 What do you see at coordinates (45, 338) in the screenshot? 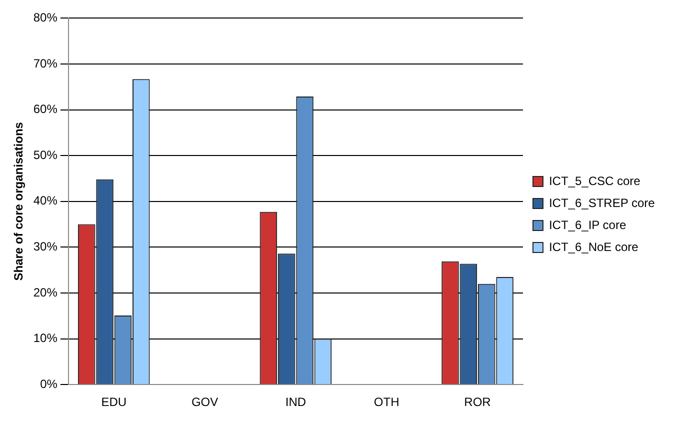
I see `y-tick-label: 10%` at bounding box center [45, 338].